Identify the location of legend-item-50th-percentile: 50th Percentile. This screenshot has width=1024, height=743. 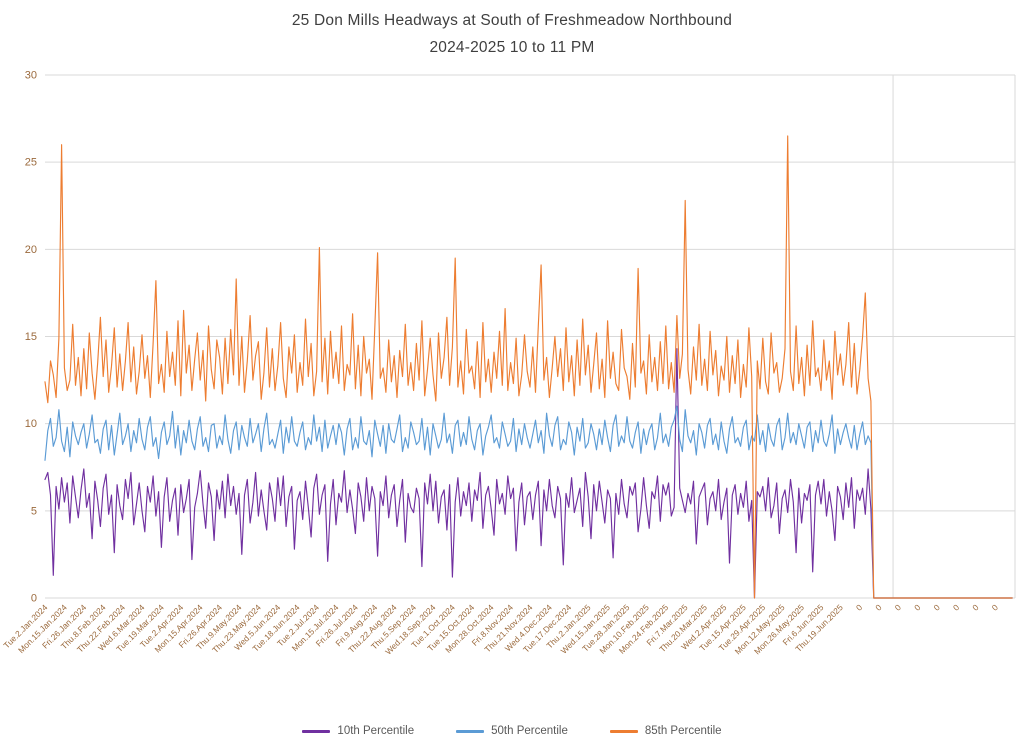
(512, 731).